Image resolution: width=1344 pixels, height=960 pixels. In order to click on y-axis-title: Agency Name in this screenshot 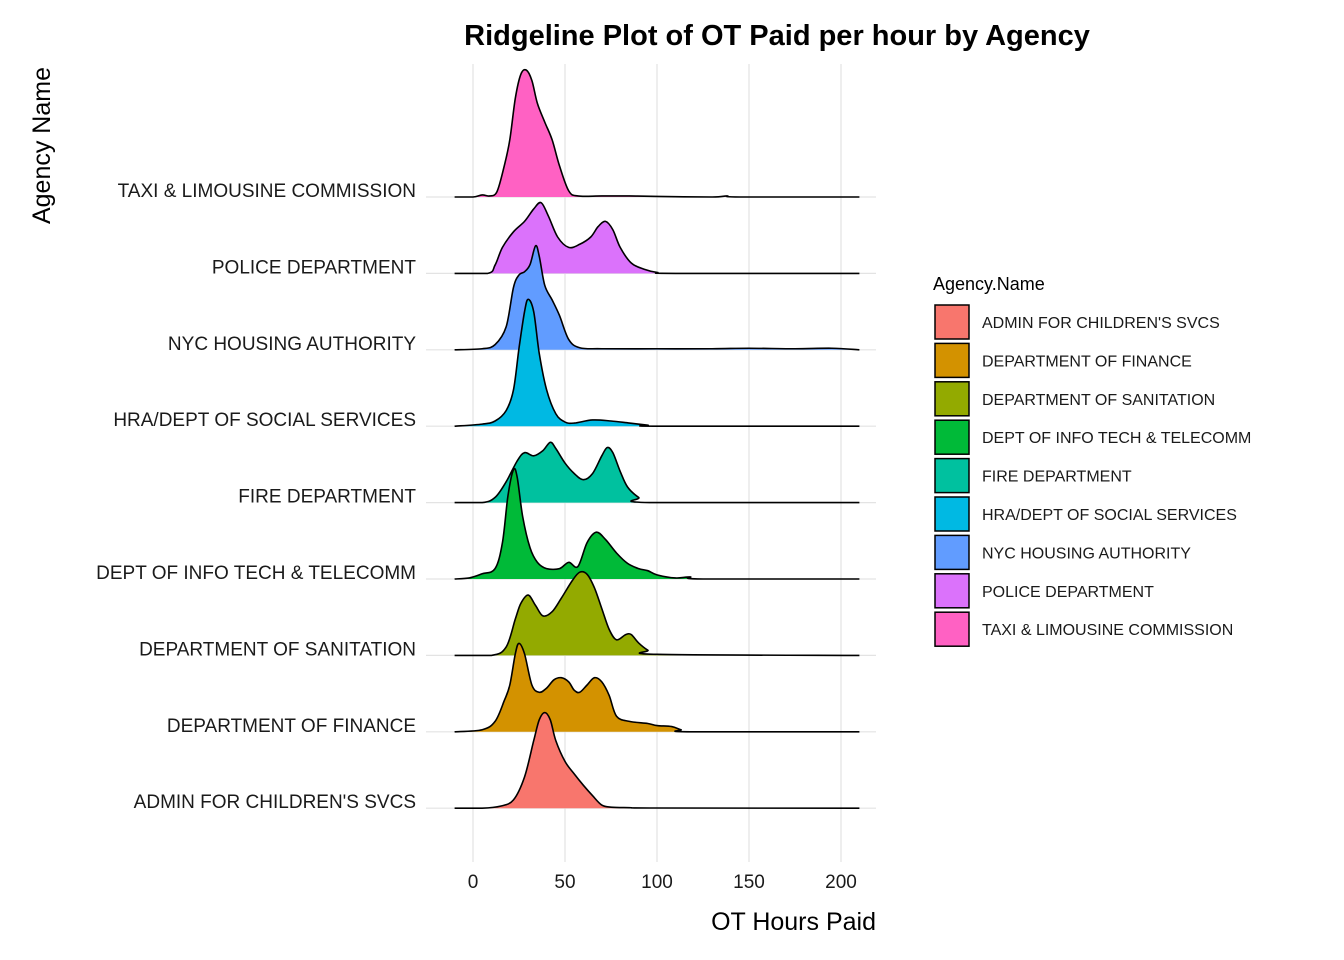, I will do `click(42, 145)`.